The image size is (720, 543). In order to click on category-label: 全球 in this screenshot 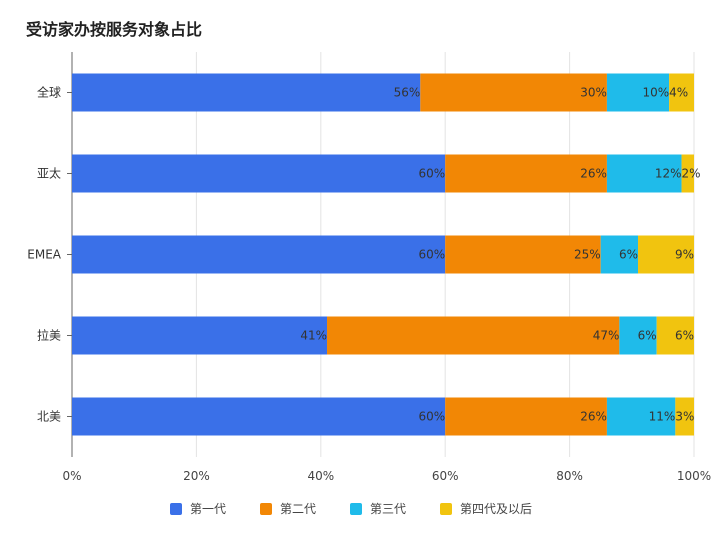, I will do `click(49, 92)`.